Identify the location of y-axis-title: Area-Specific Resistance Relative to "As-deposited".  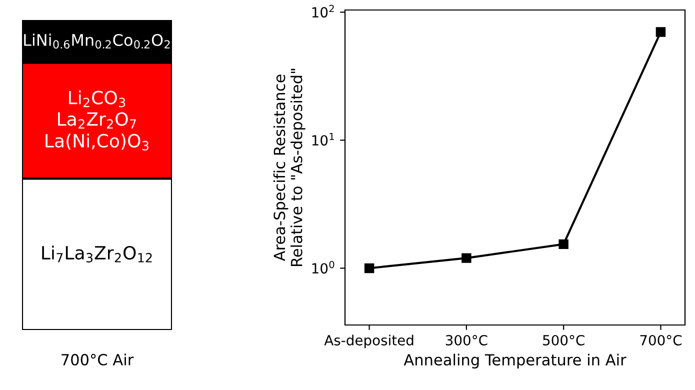
(289, 167).